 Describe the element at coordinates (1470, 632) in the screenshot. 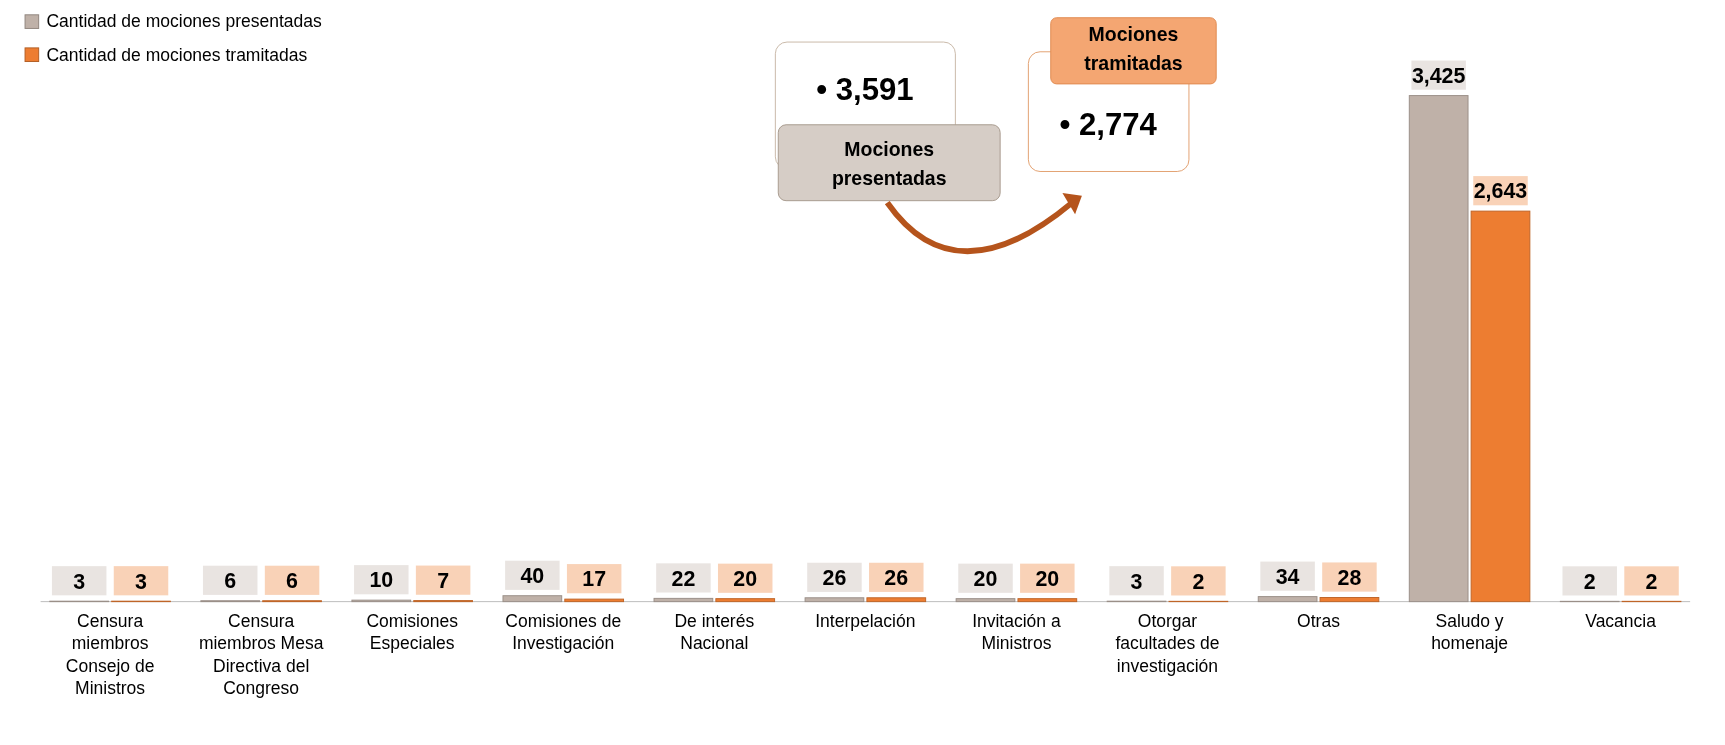

I see `x-tick-label: Saludo y homenaje` at that location.